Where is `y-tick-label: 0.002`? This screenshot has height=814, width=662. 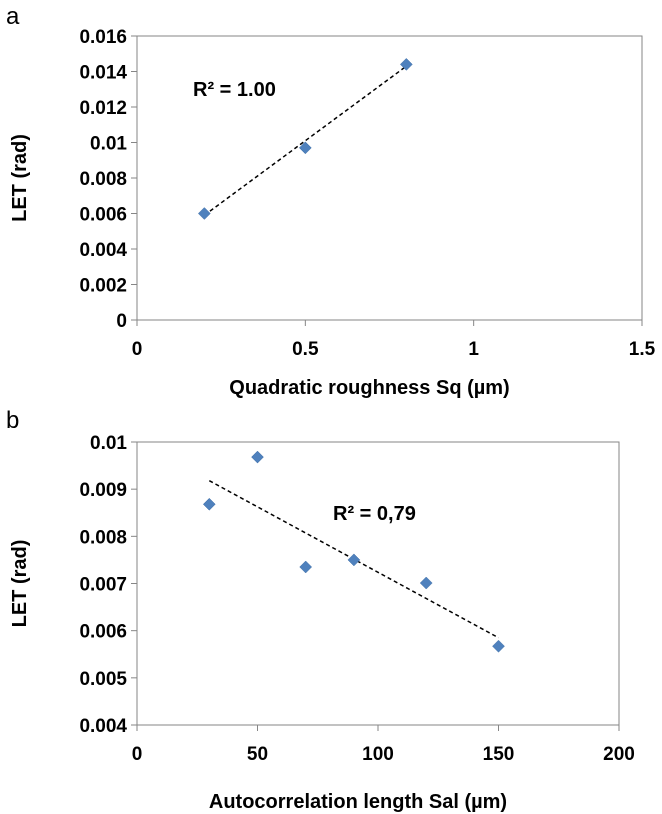
y-tick-label: 0.002 is located at coordinates (103, 286).